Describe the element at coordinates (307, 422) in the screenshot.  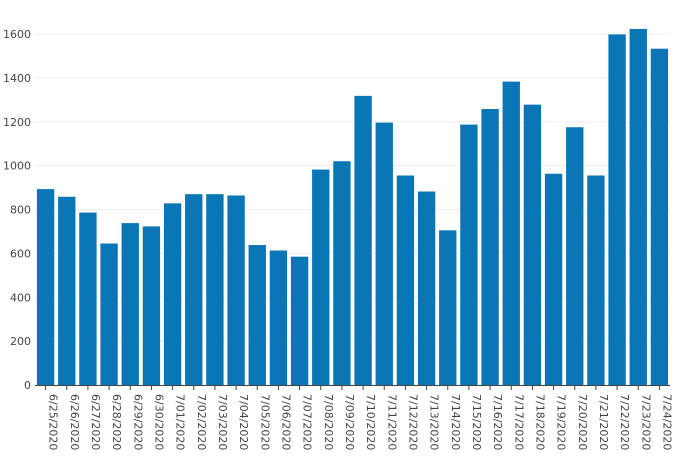
I see `x-tick-label: 7/07/2020` at that location.